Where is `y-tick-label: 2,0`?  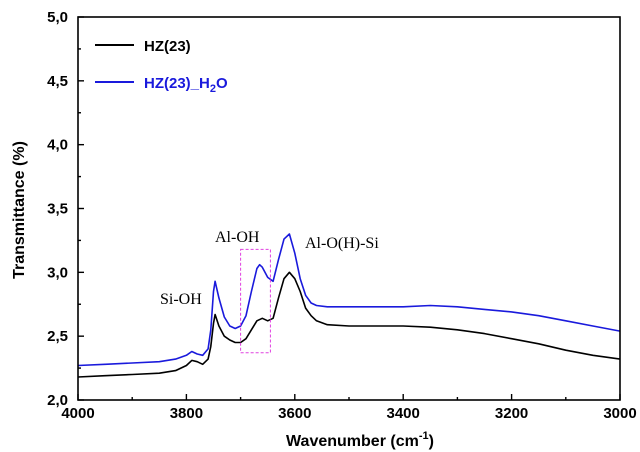 y-tick-label: 2,0 is located at coordinates (57, 400).